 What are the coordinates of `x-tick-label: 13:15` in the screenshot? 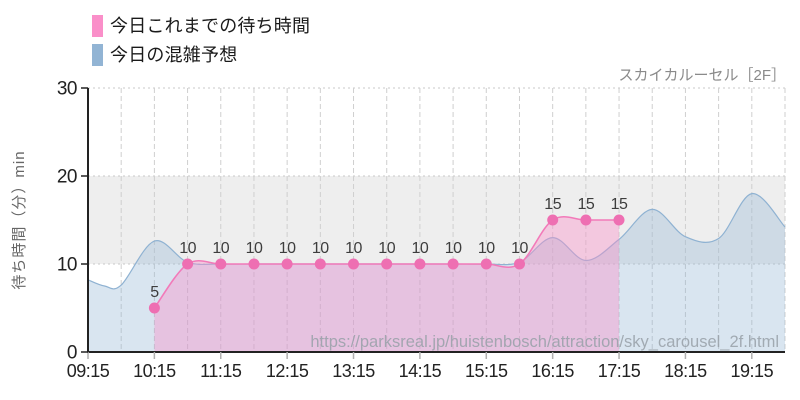 It's located at (353, 371).